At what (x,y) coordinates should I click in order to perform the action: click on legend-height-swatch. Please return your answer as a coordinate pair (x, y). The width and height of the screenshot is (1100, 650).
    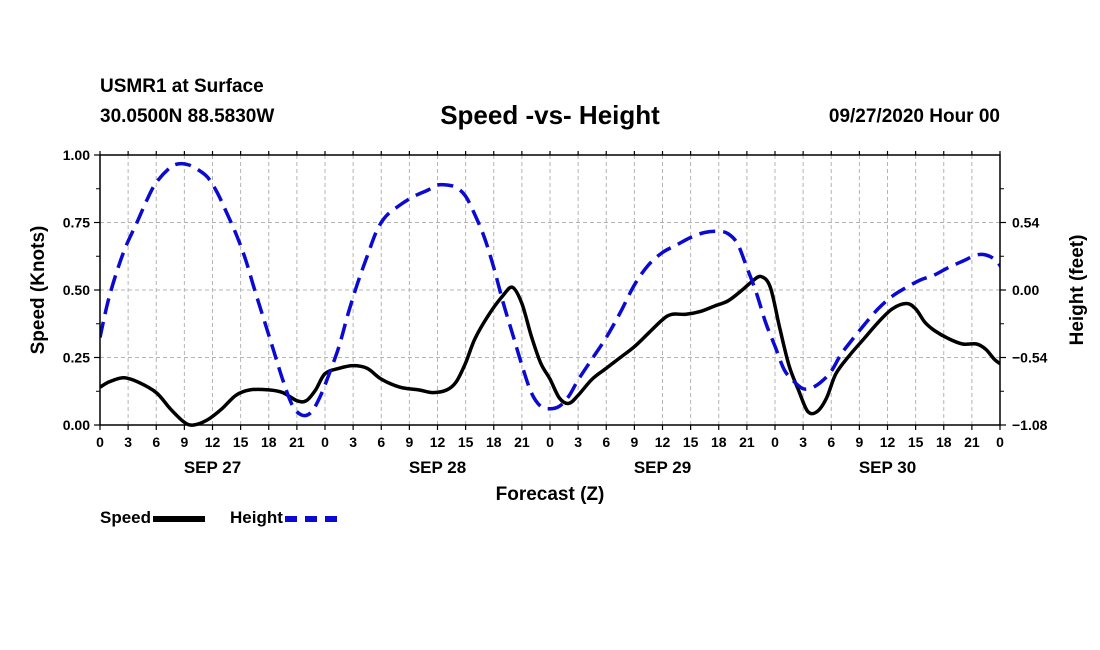
    Looking at the image, I should click on (310, 518).